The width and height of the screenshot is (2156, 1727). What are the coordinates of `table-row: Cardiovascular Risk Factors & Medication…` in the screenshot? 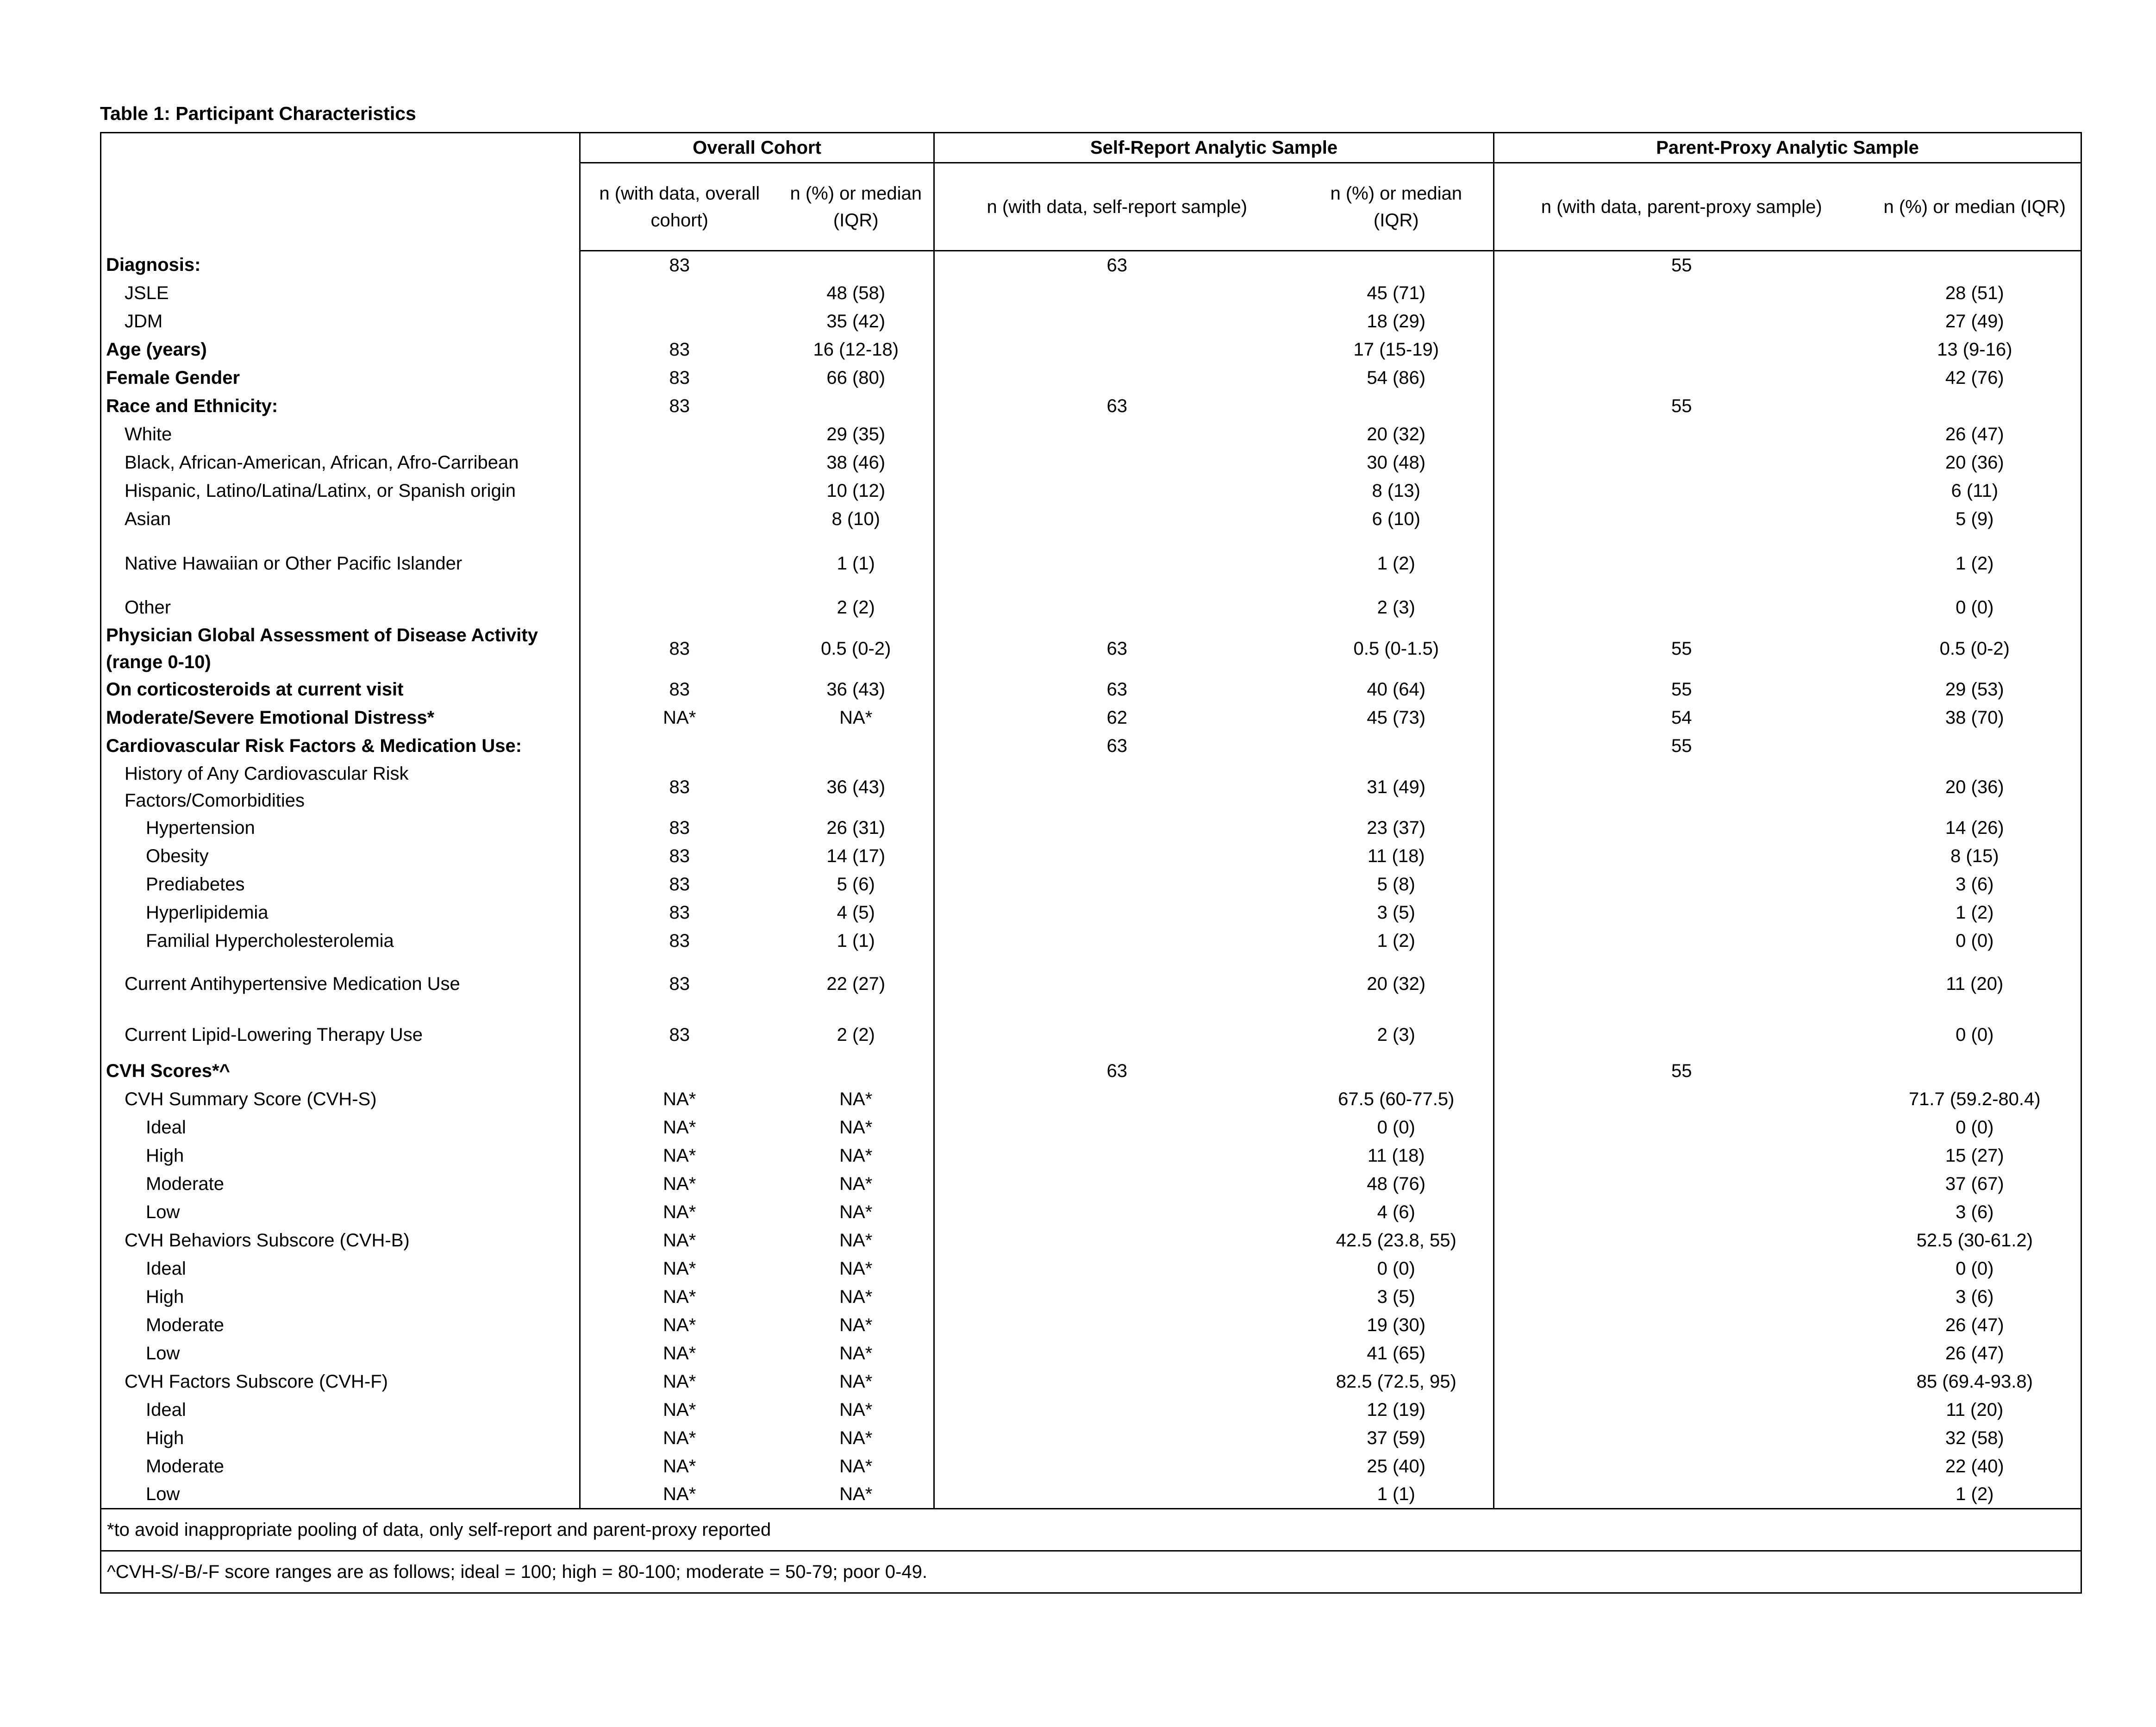 It's located at (1091, 746).